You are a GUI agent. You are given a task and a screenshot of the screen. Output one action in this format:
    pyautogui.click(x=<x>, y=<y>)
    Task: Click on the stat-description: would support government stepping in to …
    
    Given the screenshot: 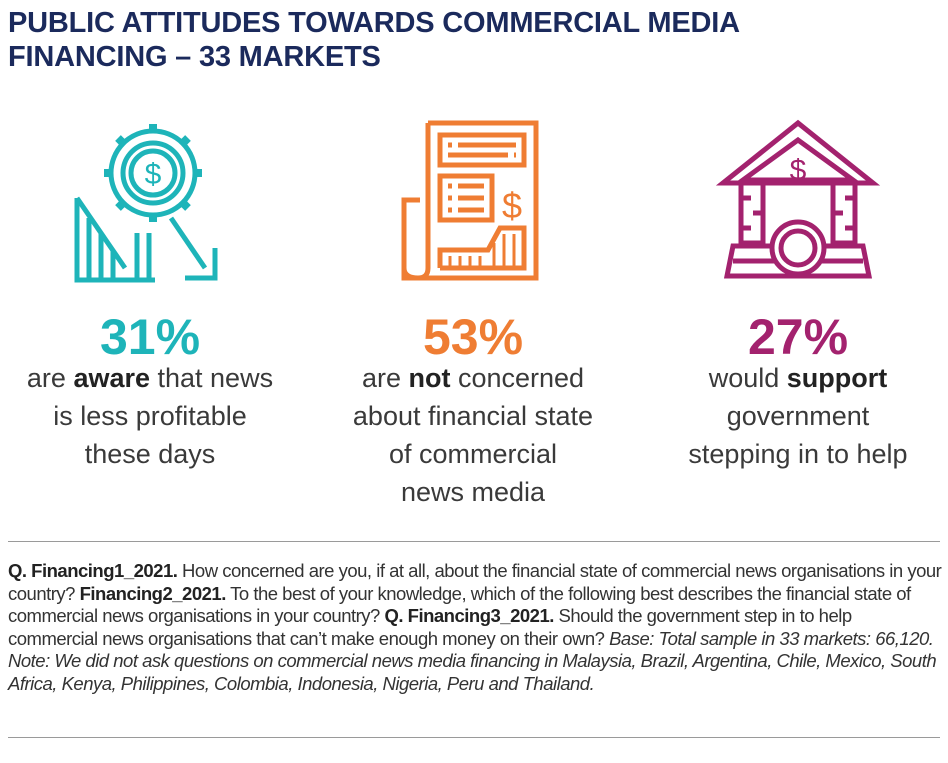 What is the action you would take?
    pyautogui.click(x=798, y=416)
    